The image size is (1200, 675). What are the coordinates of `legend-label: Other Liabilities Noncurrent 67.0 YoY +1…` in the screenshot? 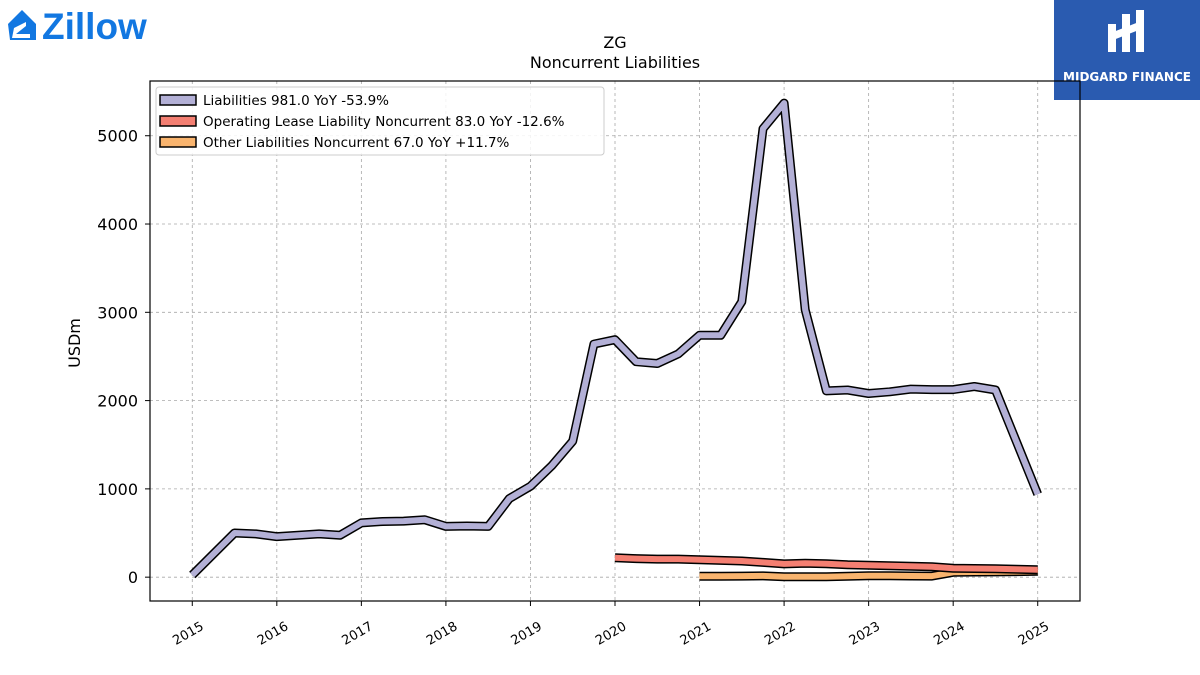 It's located at (356, 143).